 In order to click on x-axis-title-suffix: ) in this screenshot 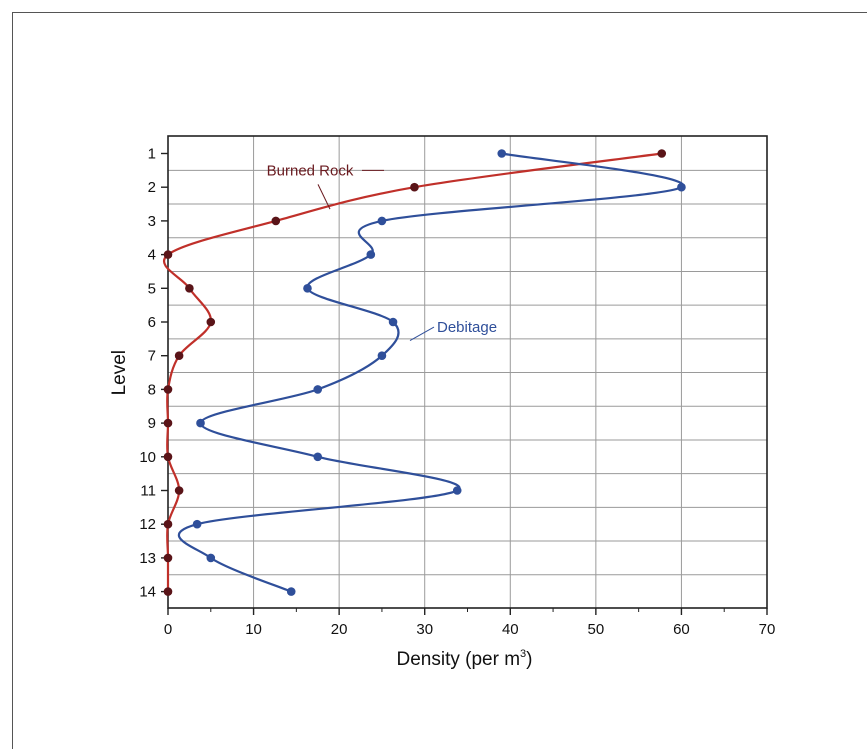, I will do `click(529, 659)`.